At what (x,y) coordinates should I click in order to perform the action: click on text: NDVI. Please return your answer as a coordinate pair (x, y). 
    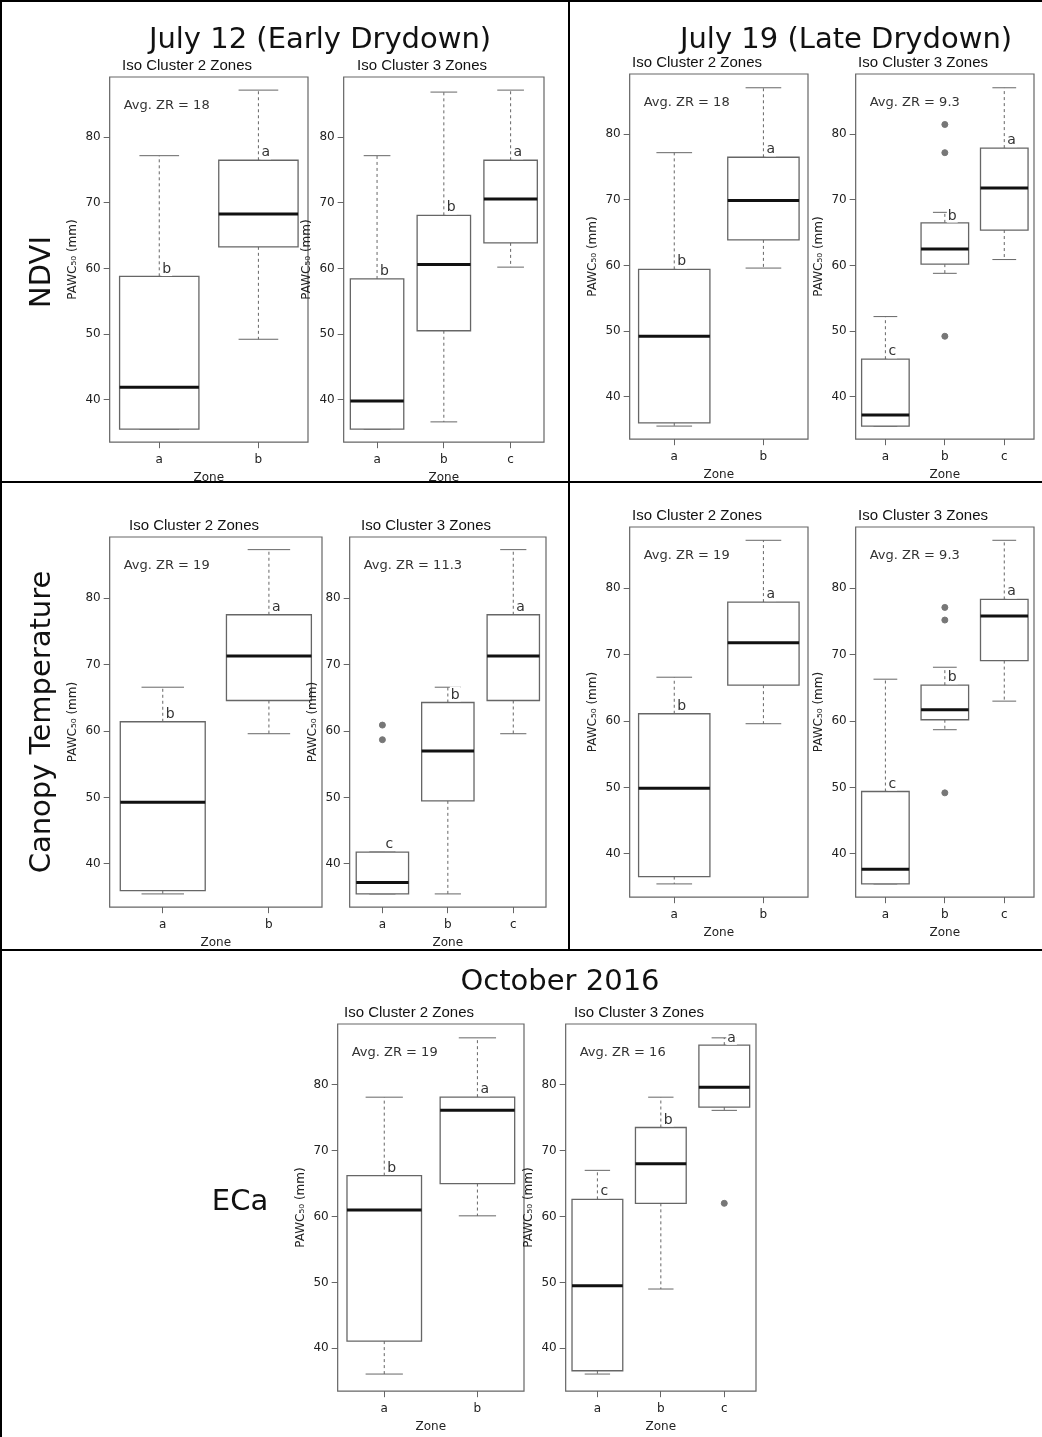
    Looking at the image, I should click on (40, 272).